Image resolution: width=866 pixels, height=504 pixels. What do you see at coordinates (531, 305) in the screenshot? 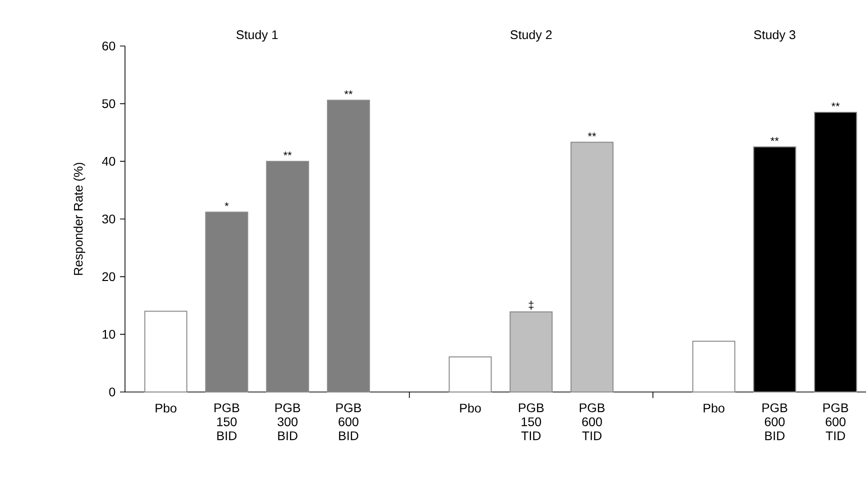
I see `data-label: ‡` at bounding box center [531, 305].